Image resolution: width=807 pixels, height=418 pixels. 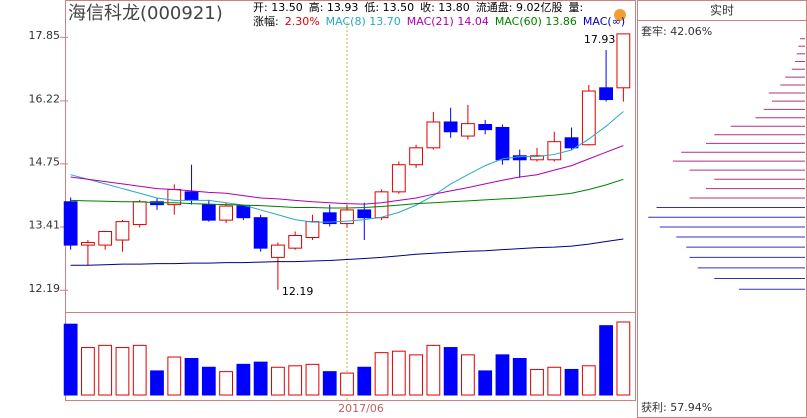 I want to click on info-item: 高: 13.93, so click(x=334, y=7).